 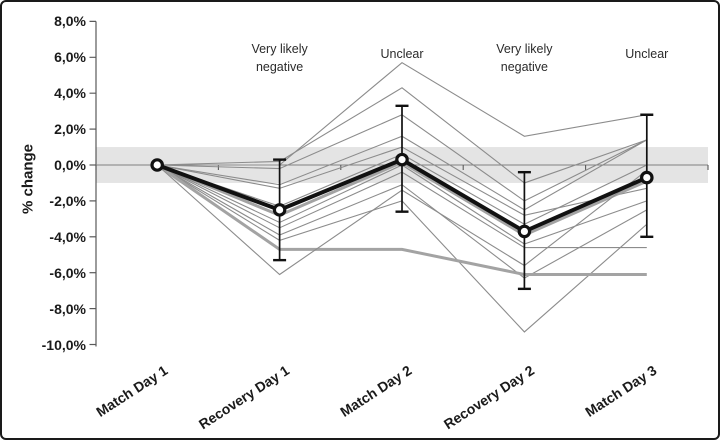 What do you see at coordinates (70, 165) in the screenshot?
I see `y-tick-label: 0,0%` at bounding box center [70, 165].